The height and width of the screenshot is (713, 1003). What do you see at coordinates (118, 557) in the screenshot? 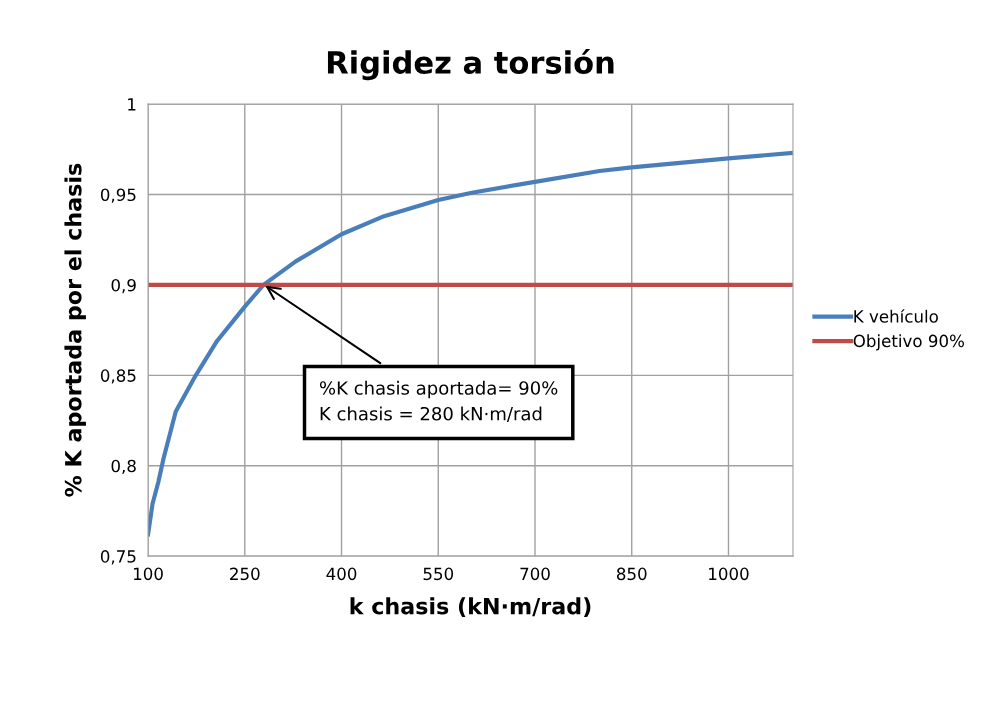
I see `y-tick-label: 0,75` at bounding box center [118, 557].